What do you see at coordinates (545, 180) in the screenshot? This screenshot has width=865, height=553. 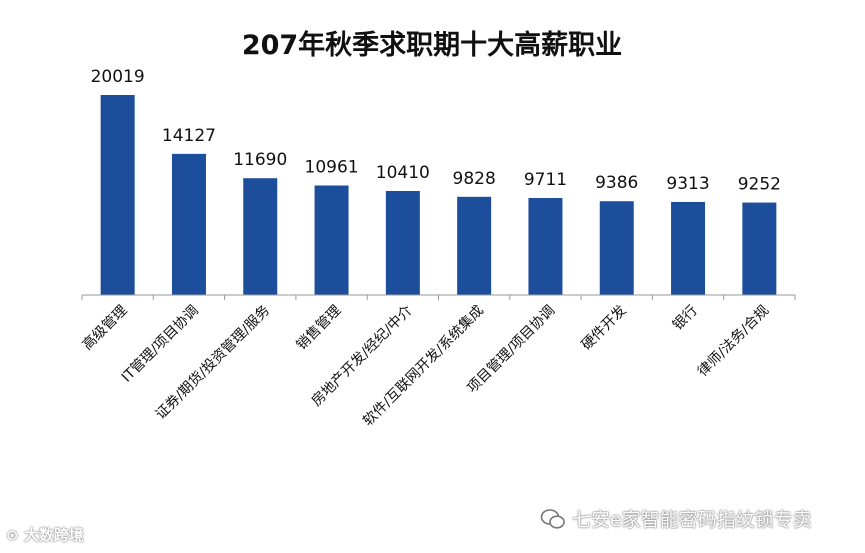 I see `value-label-6: 9711` at bounding box center [545, 180].